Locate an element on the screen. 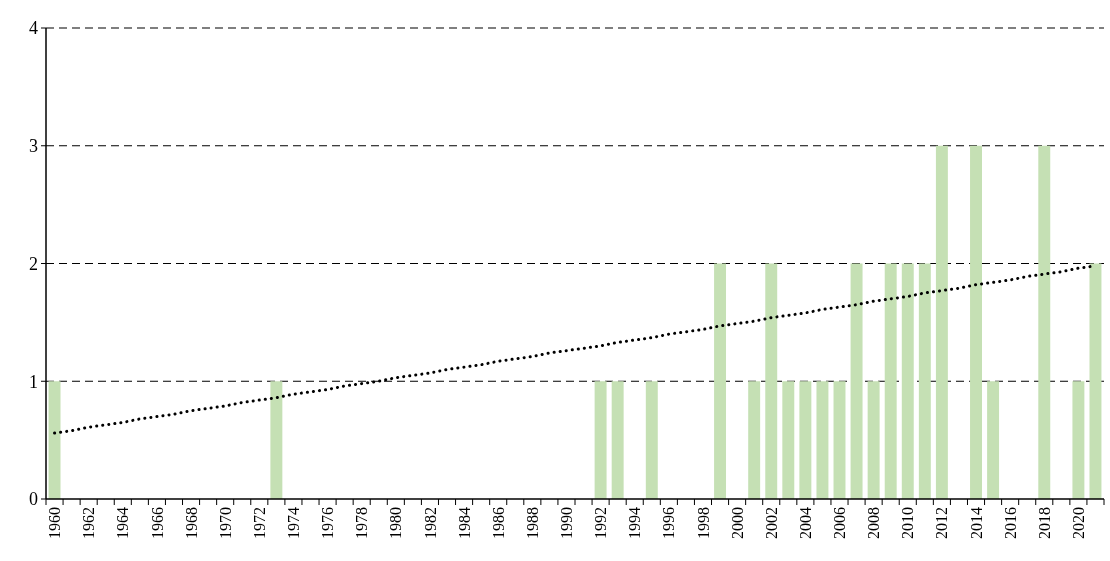 The height and width of the screenshot is (561, 1110). x-tick-label: 2020 is located at coordinates (1078, 523).